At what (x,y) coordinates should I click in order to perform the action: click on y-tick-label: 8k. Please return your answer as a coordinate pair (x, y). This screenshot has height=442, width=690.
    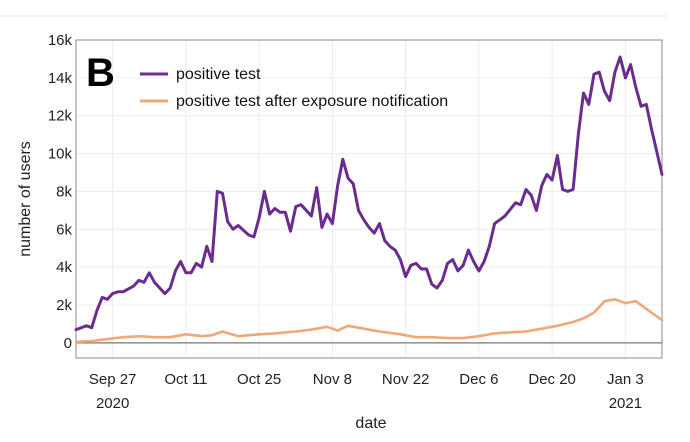
    Looking at the image, I should click on (64, 191).